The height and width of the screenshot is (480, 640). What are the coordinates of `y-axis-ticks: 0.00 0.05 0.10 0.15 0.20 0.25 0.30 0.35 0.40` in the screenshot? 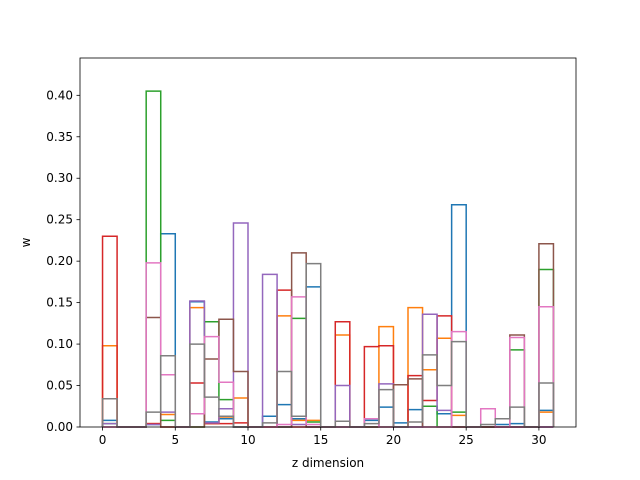 It's located at (63, 261).